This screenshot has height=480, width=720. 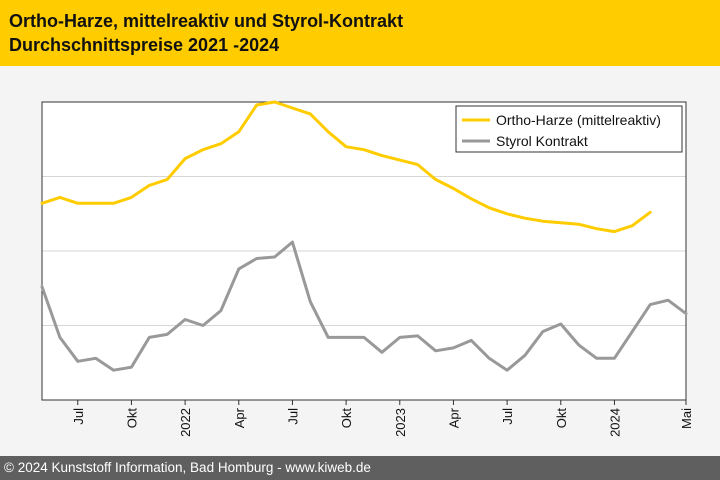 I want to click on x-tick-label-2024: 2024, so click(x=614, y=422).